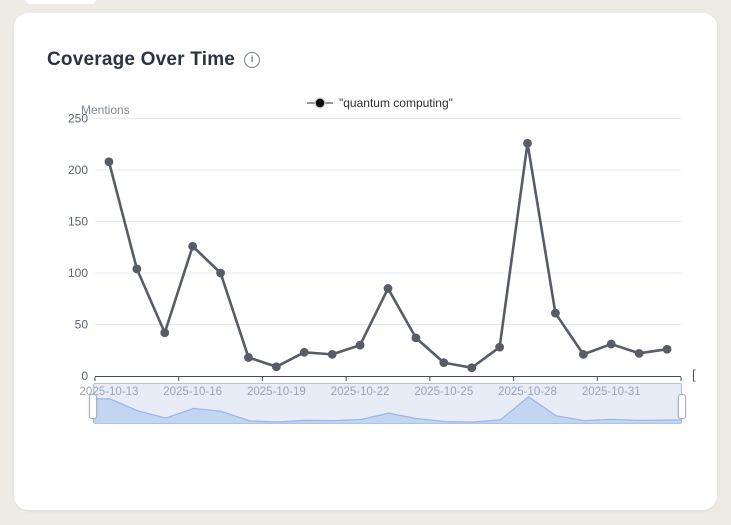 This screenshot has width=731, height=525. I want to click on previous-card-edge, so click(61, 2).